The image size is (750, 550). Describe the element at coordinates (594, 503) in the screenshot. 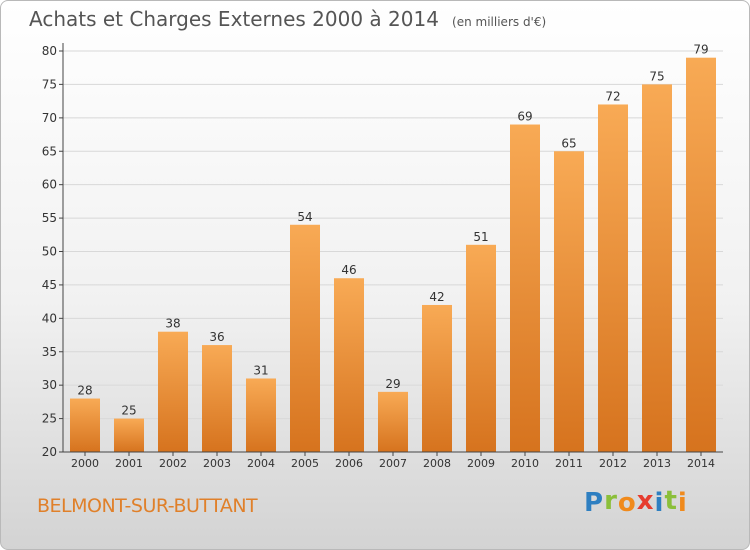

I see `logo-letter: P` at that location.